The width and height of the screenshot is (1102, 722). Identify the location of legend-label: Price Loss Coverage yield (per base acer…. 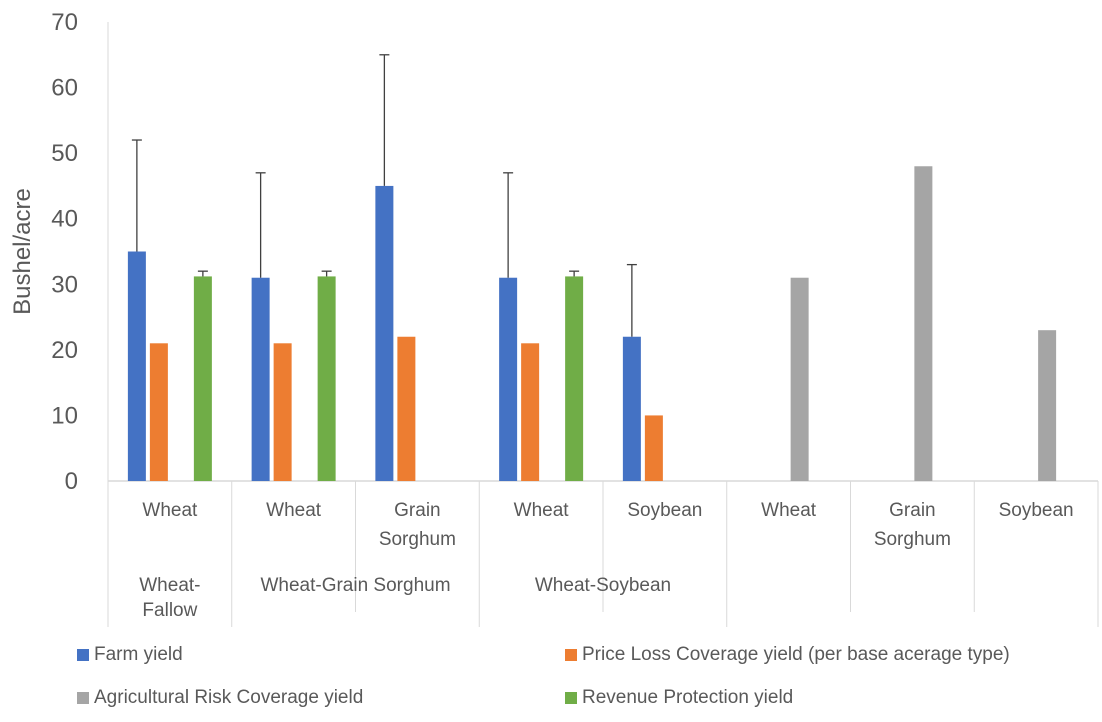
(796, 654).